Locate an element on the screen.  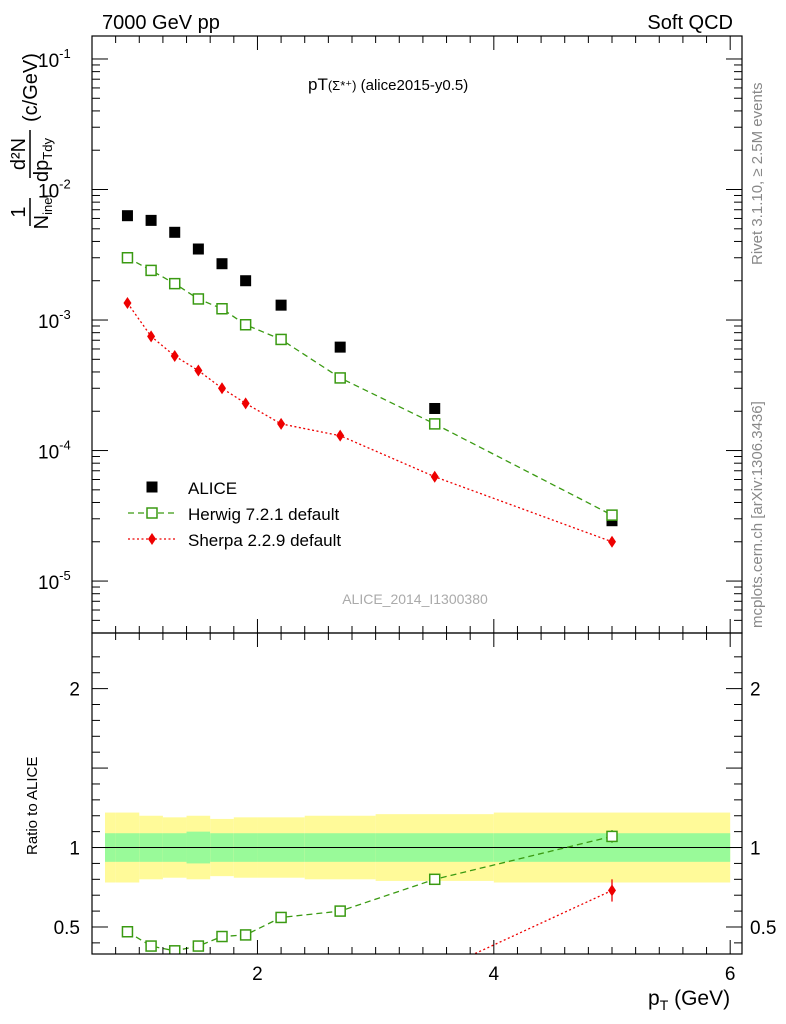
main-y-axis-label: 1 Ninel d²N dpTdy (c/GeV) is located at coordinates (31, 141).